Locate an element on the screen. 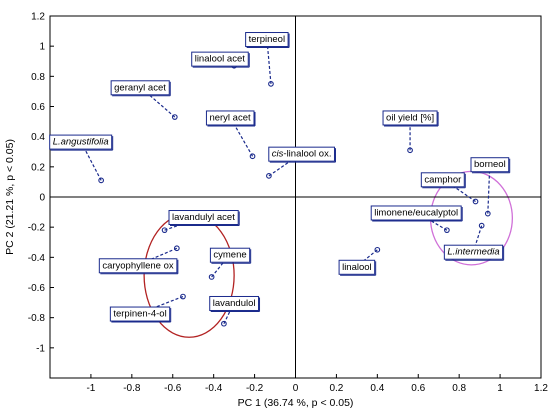  point-label: limonene/eucalyptol is located at coordinates (416, 213).